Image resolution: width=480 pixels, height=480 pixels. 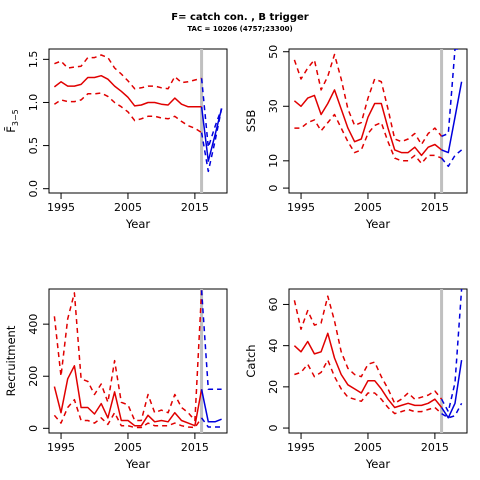 What do you see at coordinates (251, 360) in the screenshot?
I see `y-axis-label: Catch` at bounding box center [251, 360].